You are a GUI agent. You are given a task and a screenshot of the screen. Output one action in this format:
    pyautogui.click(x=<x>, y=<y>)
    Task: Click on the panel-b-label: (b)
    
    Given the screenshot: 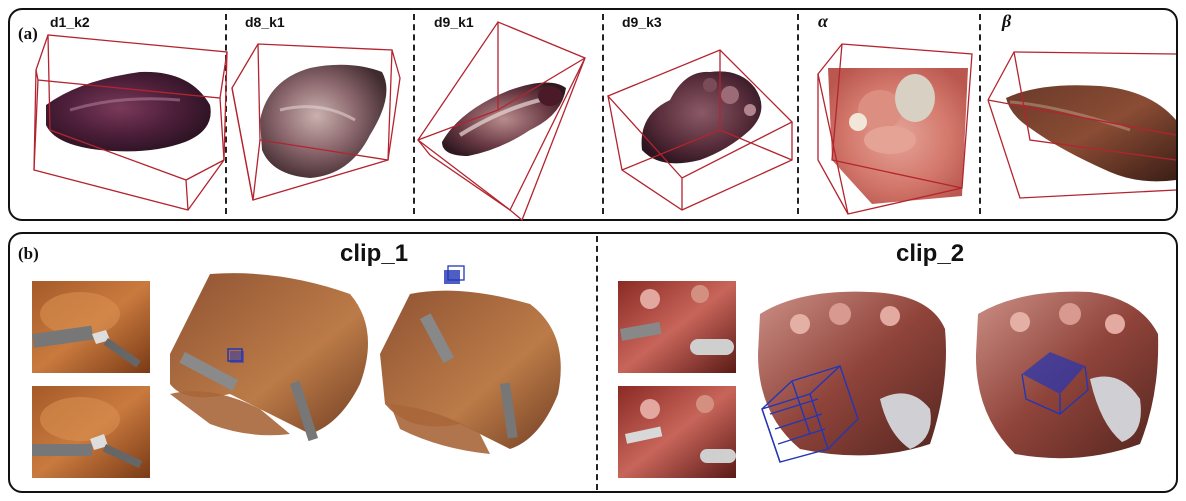 What is the action you would take?
    pyautogui.click(x=28, y=253)
    